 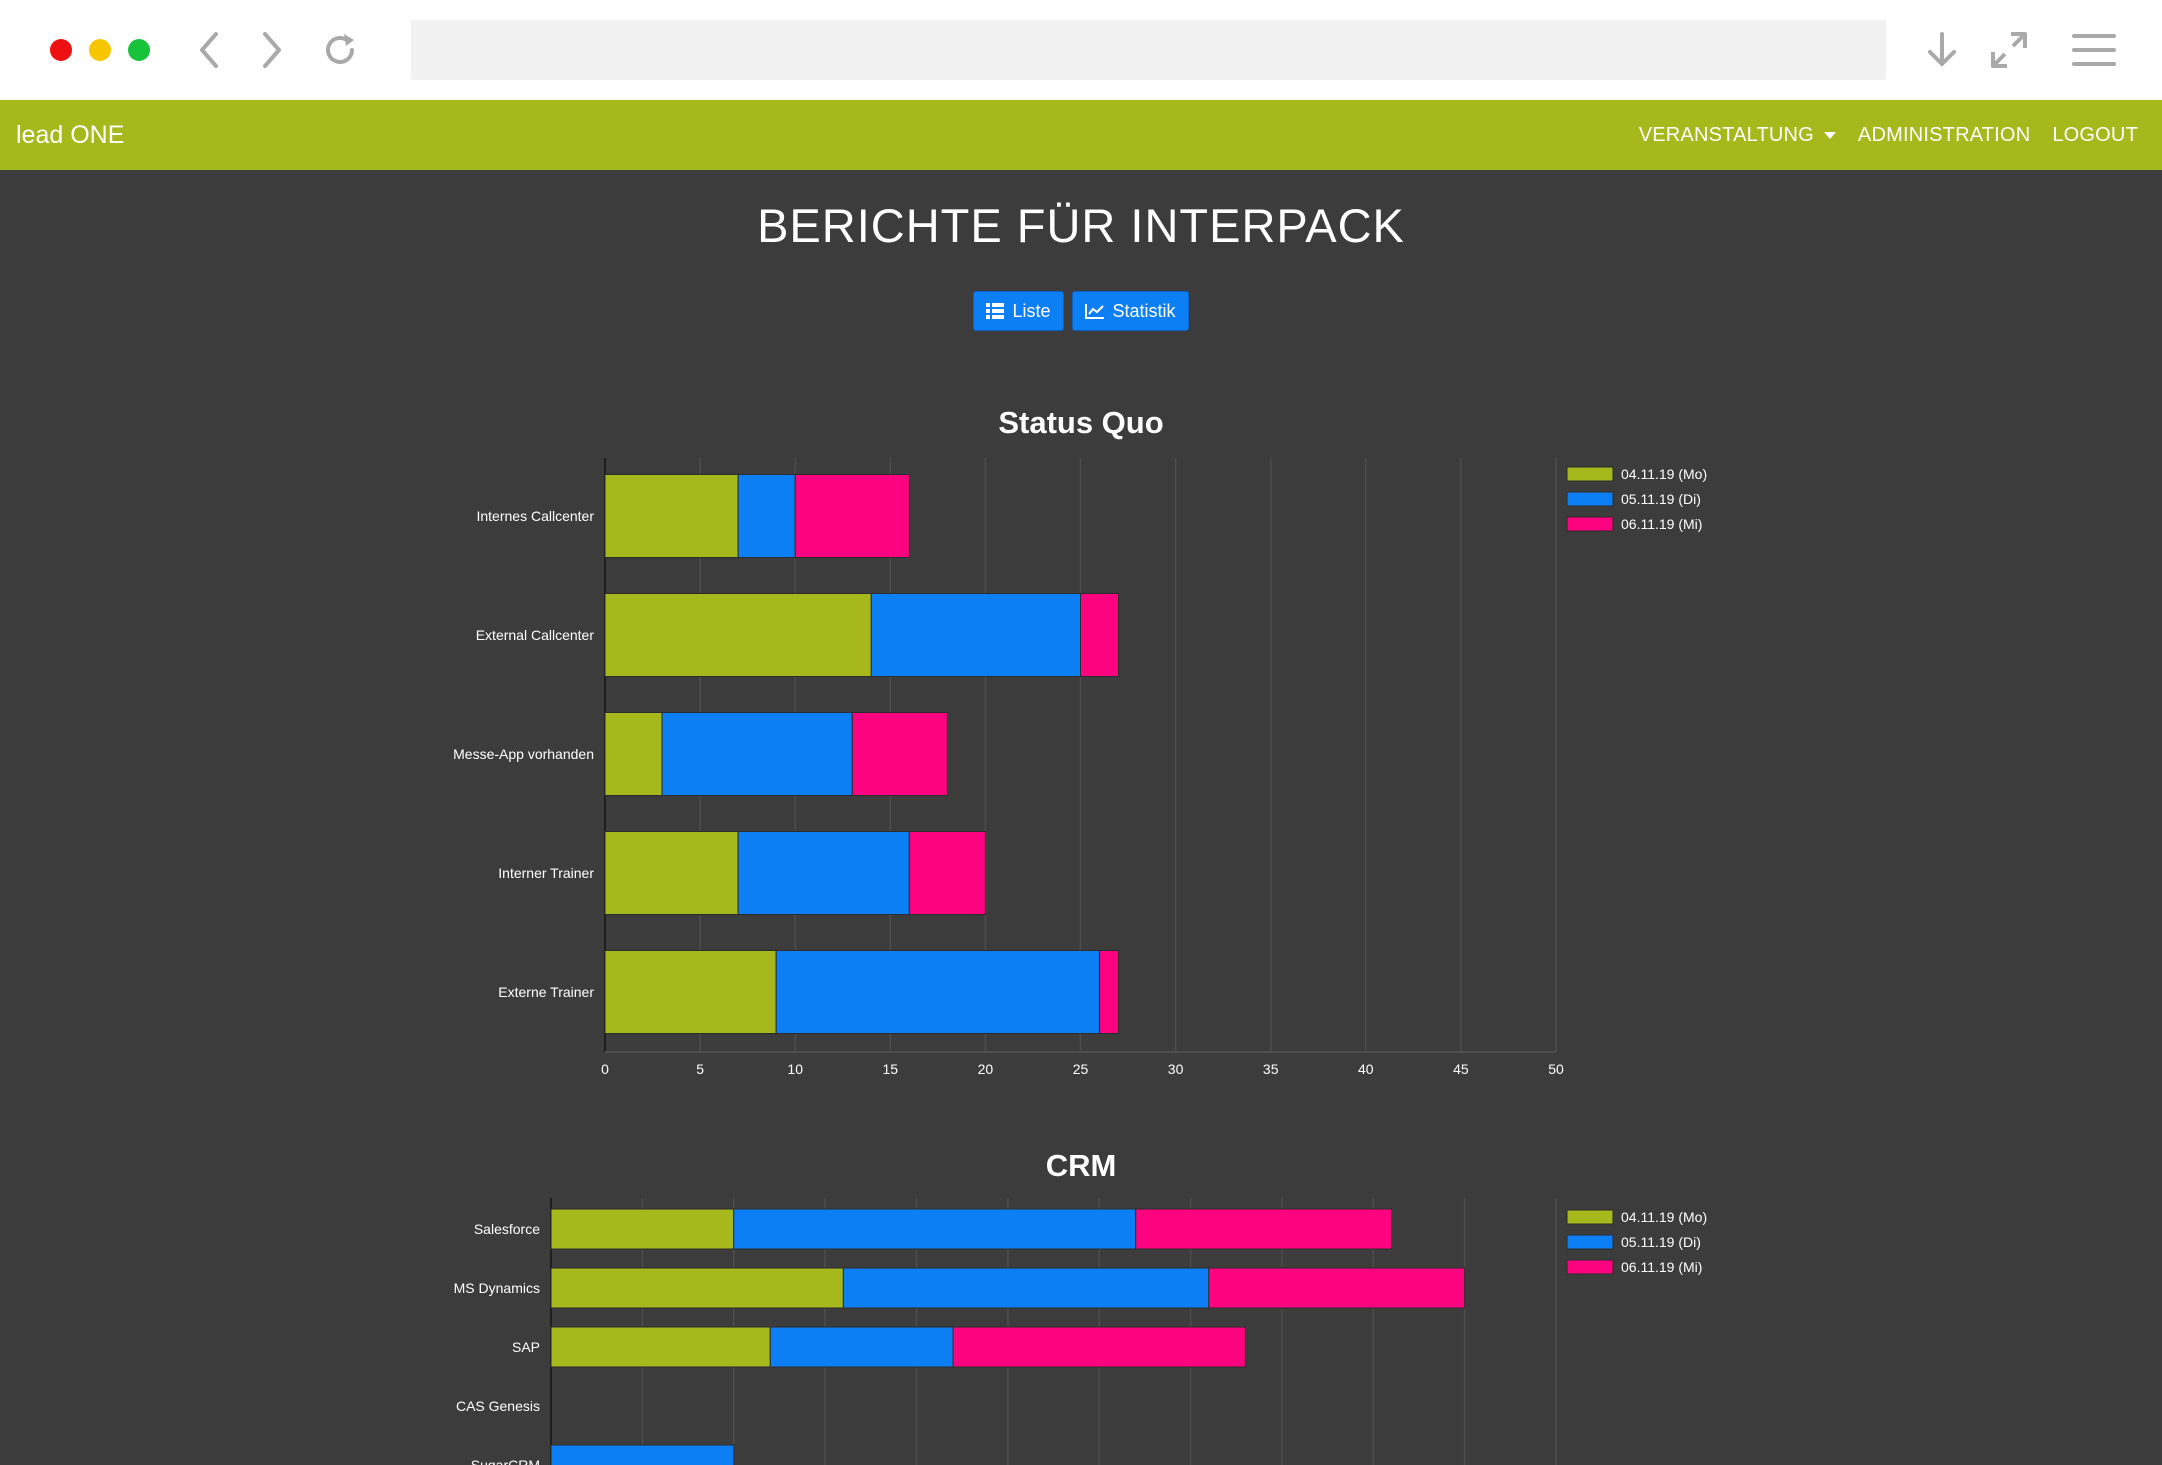 What do you see at coordinates (507, 1229) in the screenshot?
I see `y-category-label: Salesforce` at bounding box center [507, 1229].